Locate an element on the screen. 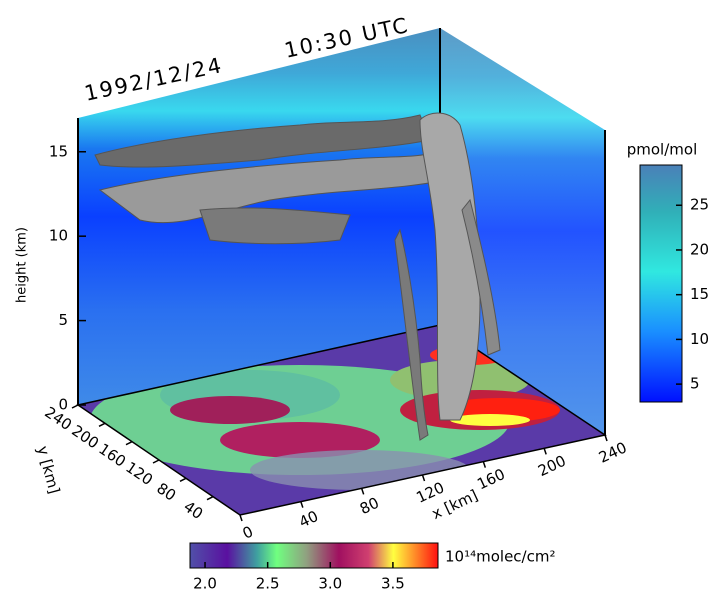 This screenshot has width=723, height=598. height-tick-label: 0 is located at coordinates (63, 405).